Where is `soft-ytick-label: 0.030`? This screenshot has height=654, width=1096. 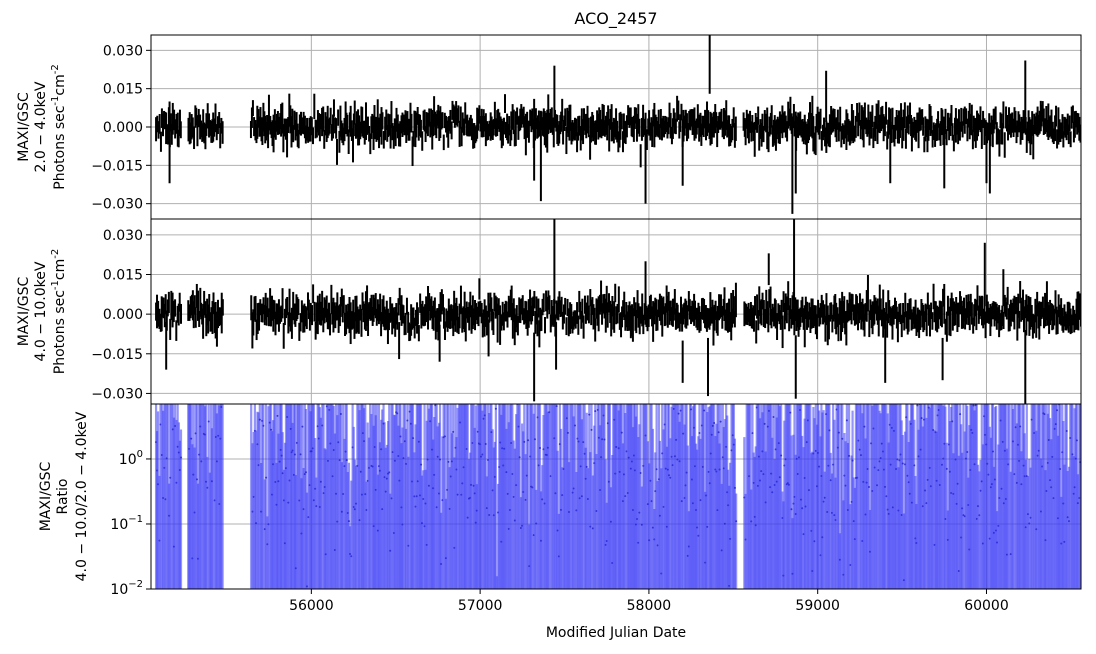 soft-ytick-label: 0.030 is located at coordinates (123, 51).